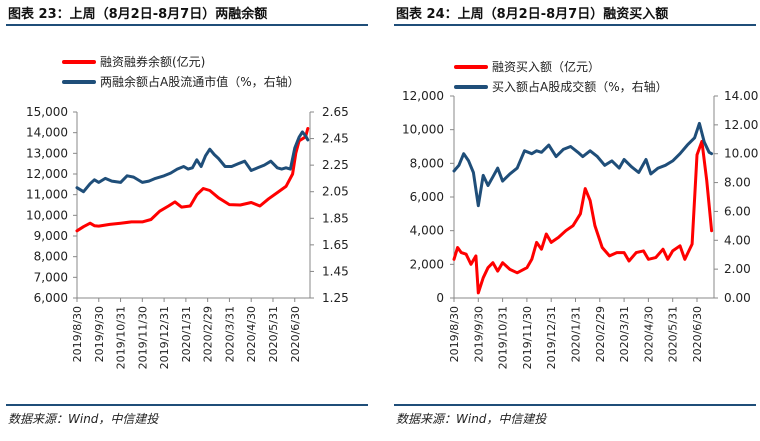  What do you see at coordinates (737, 298) in the screenshot?
I see `right-tick-label: 0.00` at bounding box center [737, 298].